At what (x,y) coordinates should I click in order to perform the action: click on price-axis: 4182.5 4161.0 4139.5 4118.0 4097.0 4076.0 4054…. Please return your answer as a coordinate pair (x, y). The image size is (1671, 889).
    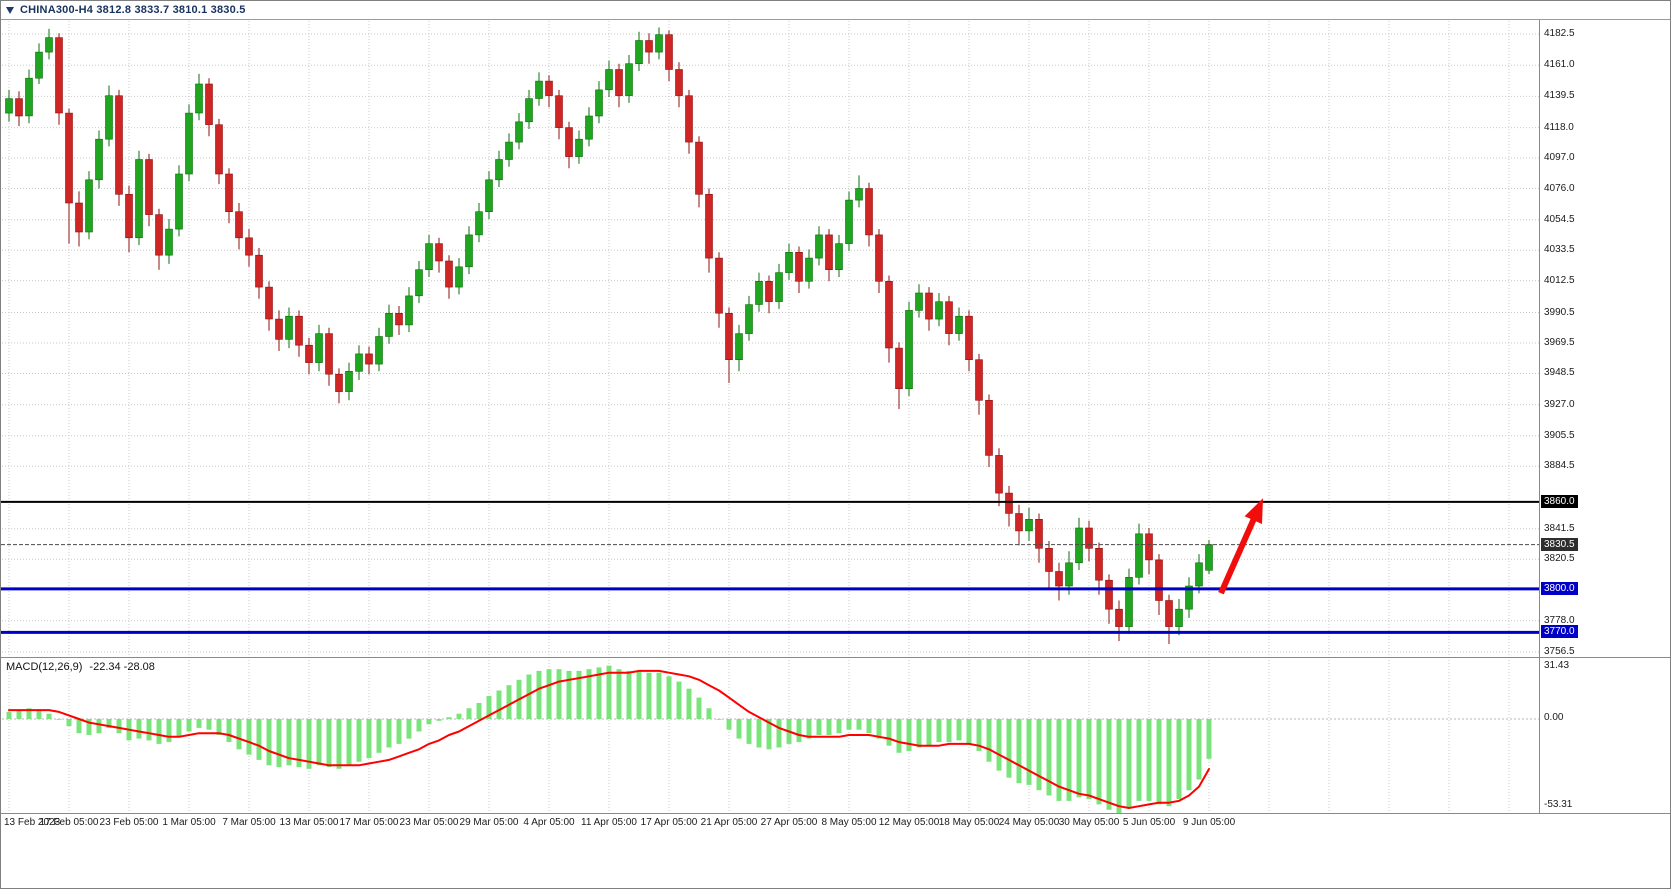
    Looking at the image, I should click on (1605, 417).